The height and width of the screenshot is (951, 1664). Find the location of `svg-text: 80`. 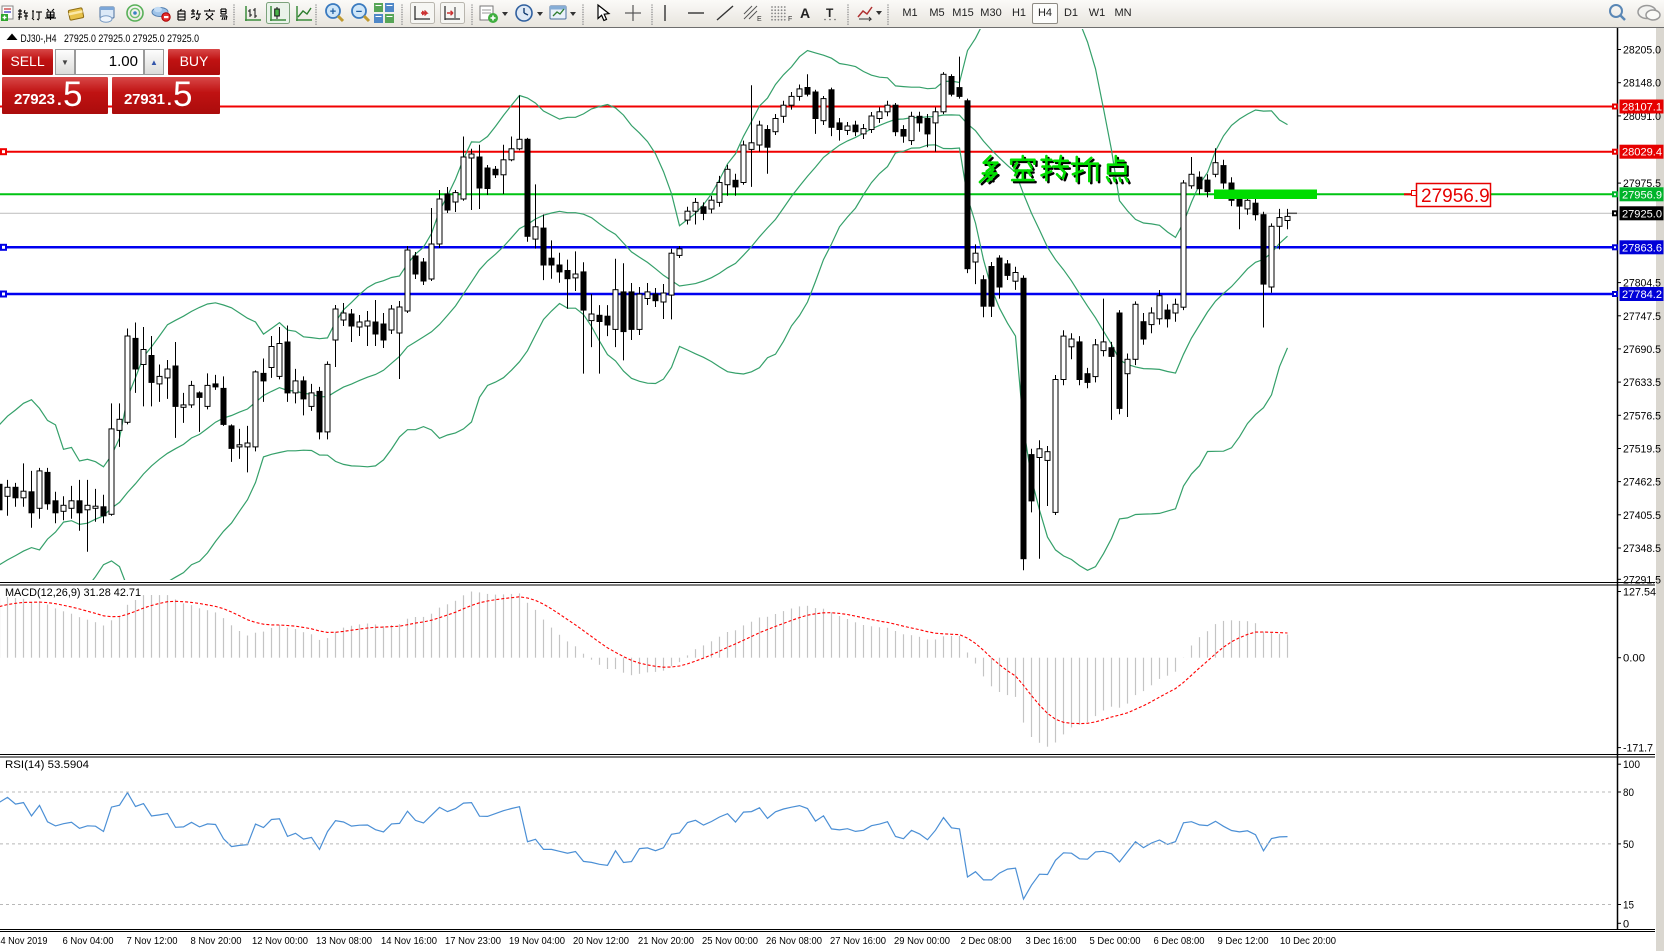

svg-text: 80 is located at coordinates (1628, 793).